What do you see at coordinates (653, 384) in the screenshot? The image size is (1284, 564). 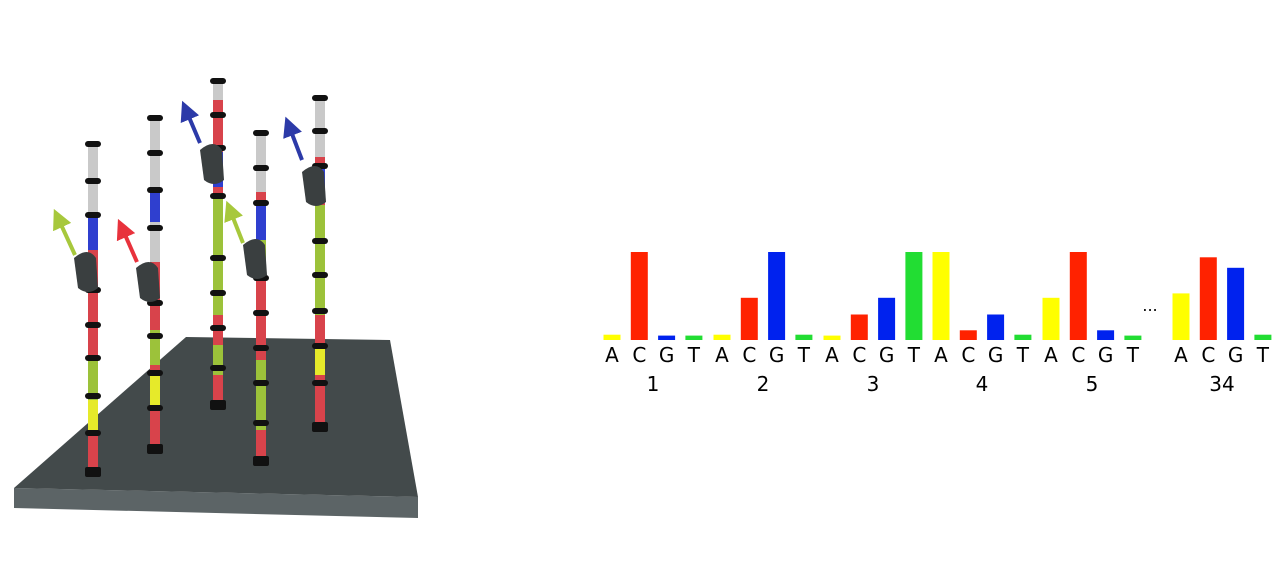 I see `position-label: 1` at bounding box center [653, 384].